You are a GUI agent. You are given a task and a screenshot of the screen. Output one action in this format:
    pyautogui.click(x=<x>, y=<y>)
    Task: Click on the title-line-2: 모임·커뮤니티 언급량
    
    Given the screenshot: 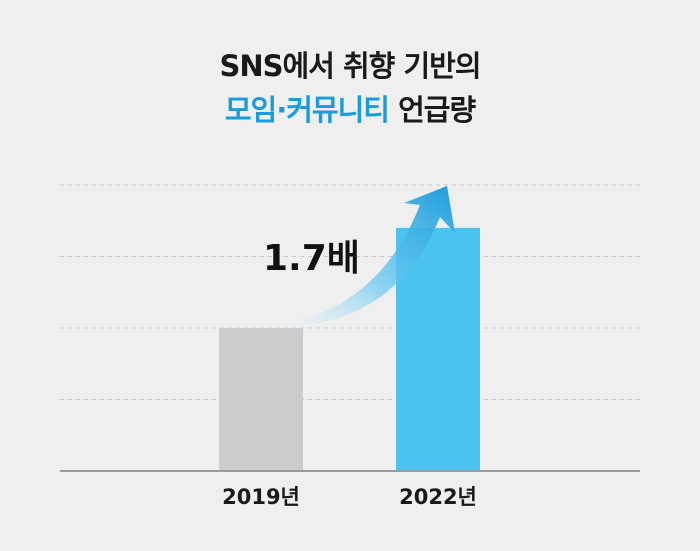 What is the action you would take?
    pyautogui.click(x=350, y=110)
    